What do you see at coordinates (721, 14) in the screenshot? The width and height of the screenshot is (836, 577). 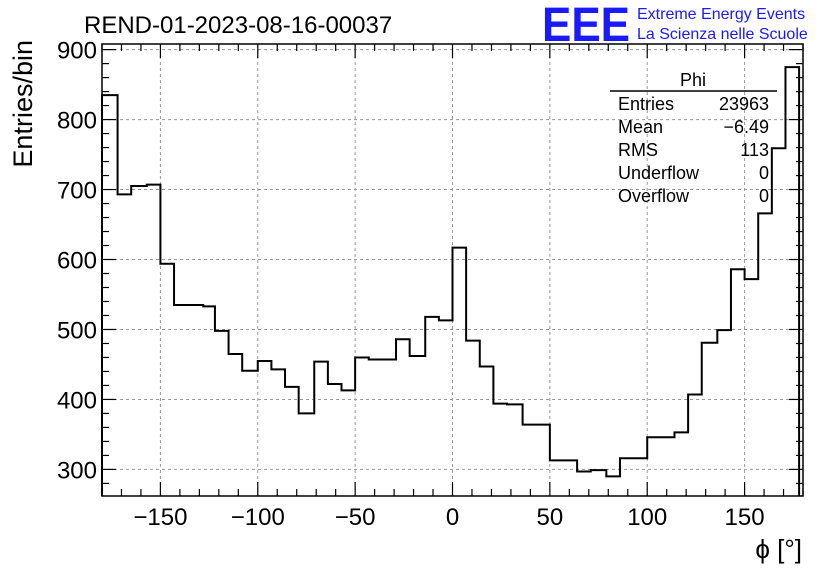 I see `eee-logo-line1: Extreme Energy Events` at bounding box center [721, 14].